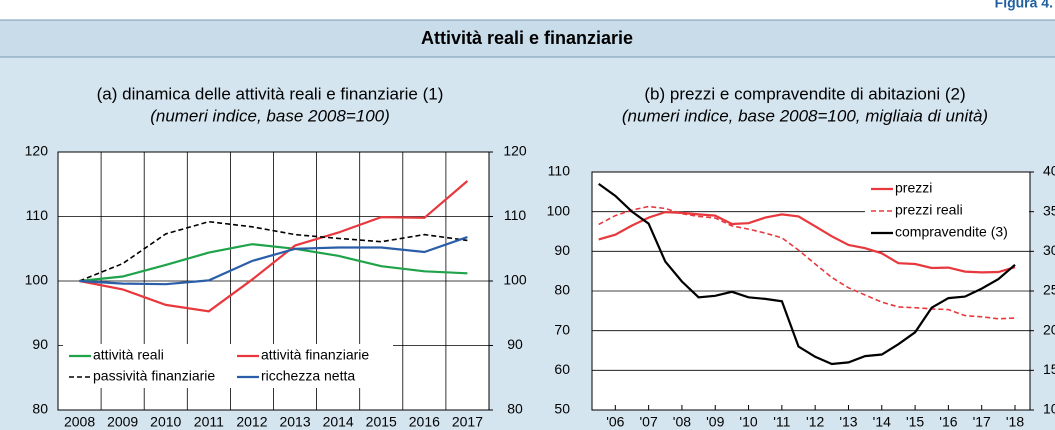  What do you see at coordinates (154, 376) in the screenshot?
I see `legend-label: passività finanziarie` at bounding box center [154, 376].